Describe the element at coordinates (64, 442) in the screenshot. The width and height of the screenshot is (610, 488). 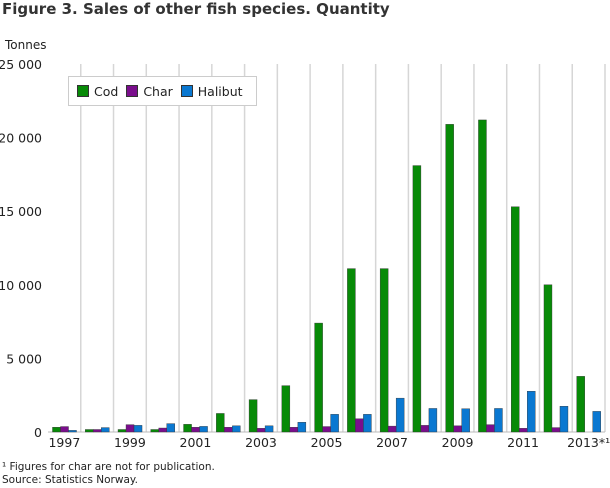
I see `x-tick-label: 1997` at that location.